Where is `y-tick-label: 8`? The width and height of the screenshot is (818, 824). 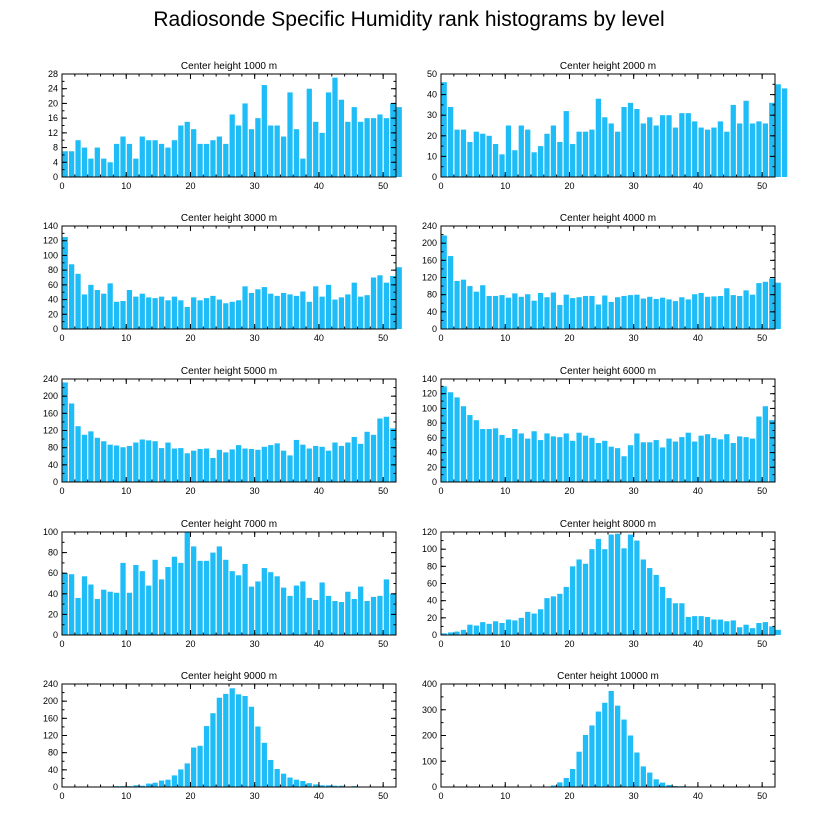
y-tick-label: 8 is located at coordinates (55, 148).